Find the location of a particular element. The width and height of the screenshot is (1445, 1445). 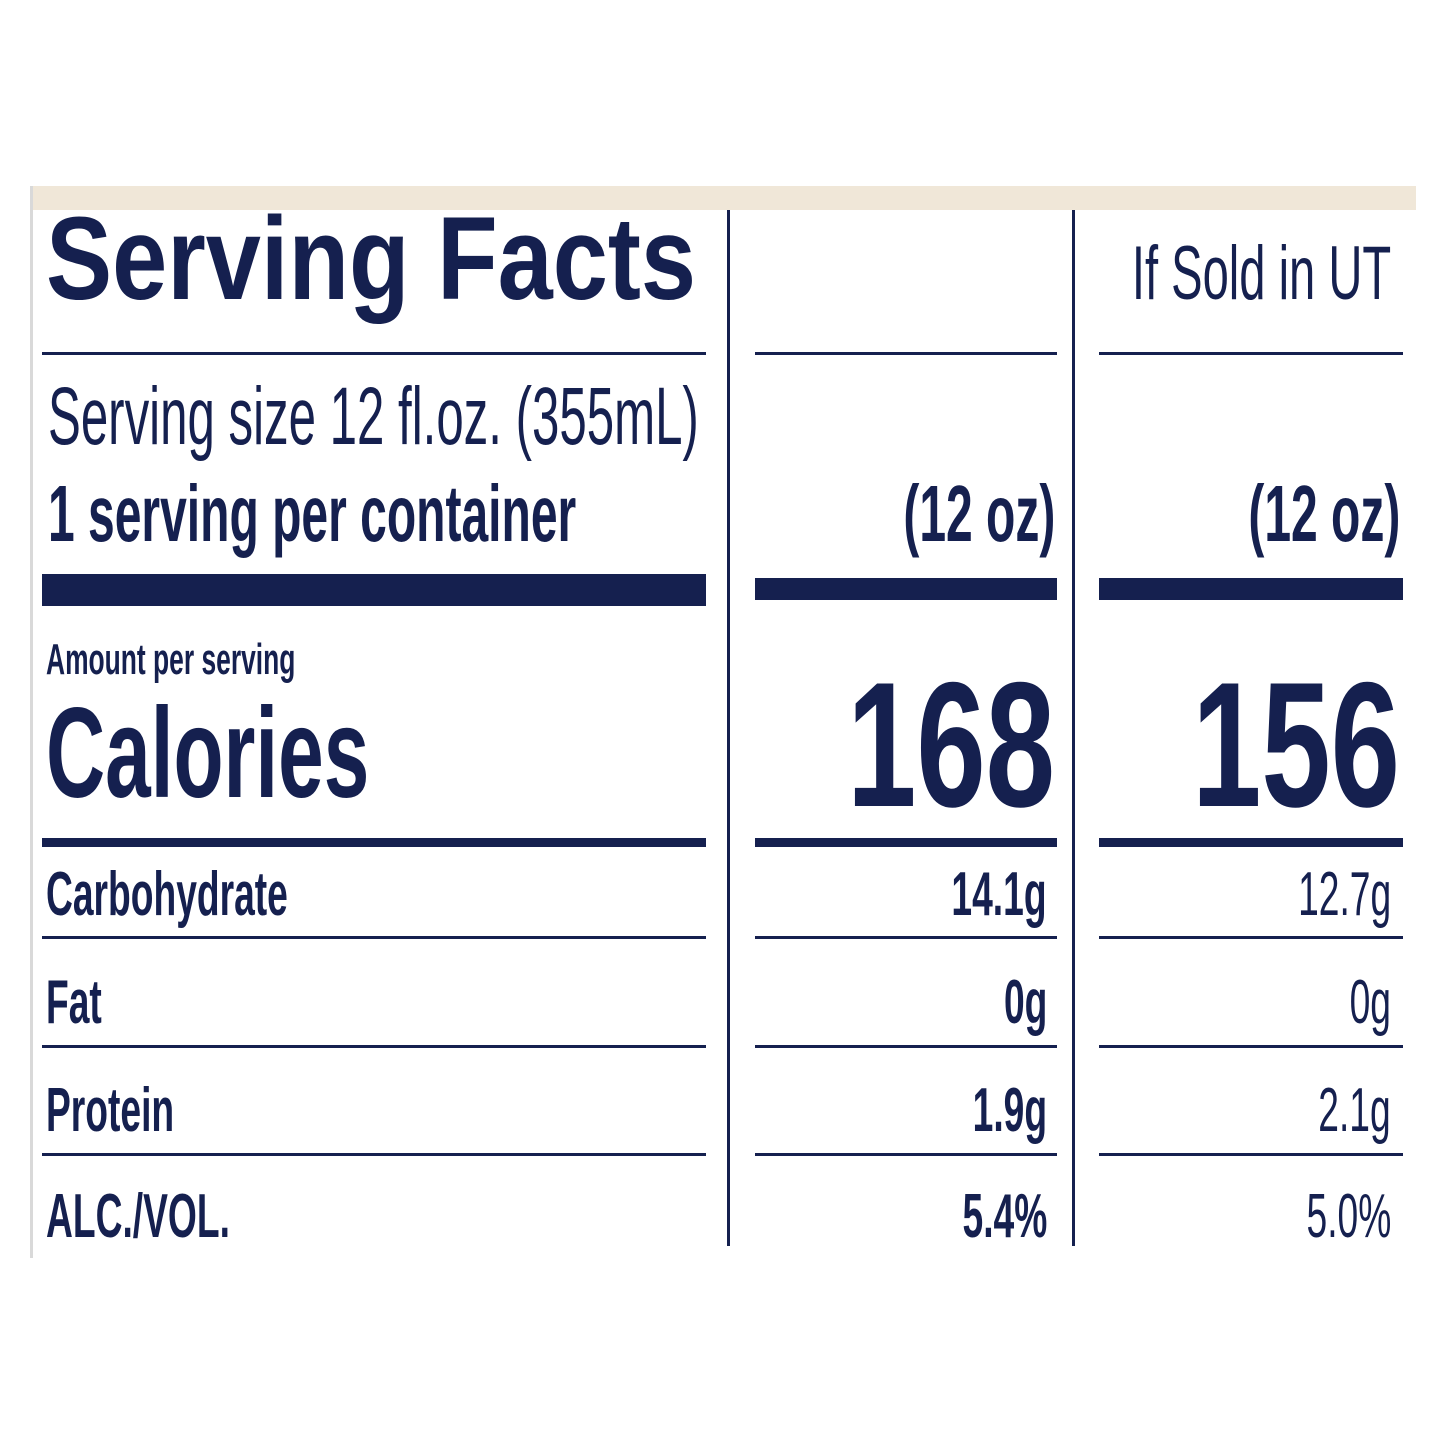

nutrient-label: ALC./VOL. is located at coordinates (138, 1216).